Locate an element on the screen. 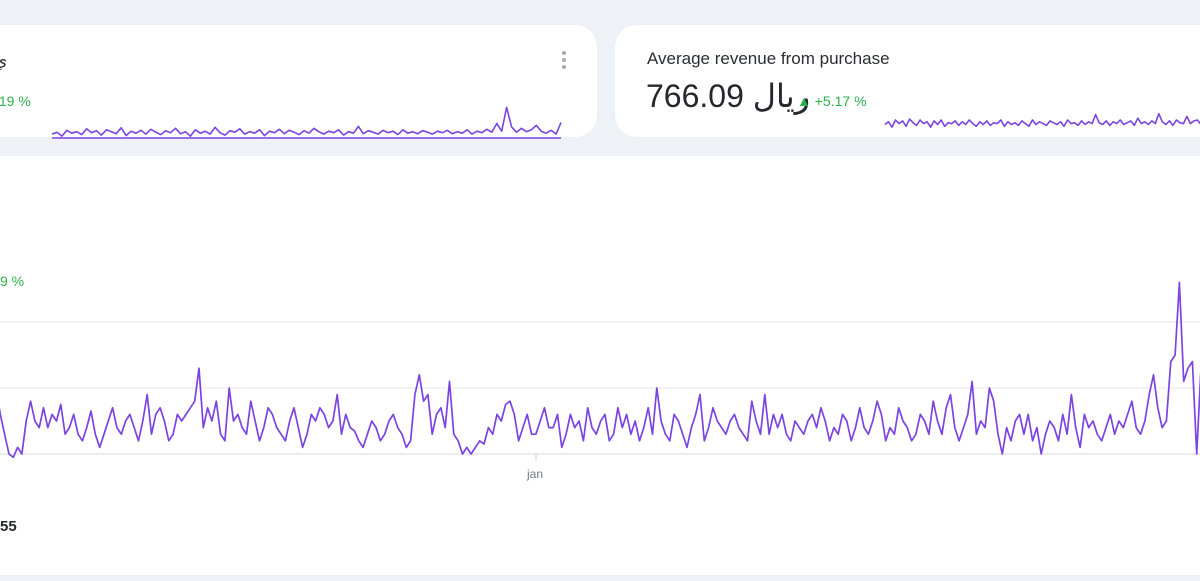  main-delta-fragment: 9 % is located at coordinates (12, 281).